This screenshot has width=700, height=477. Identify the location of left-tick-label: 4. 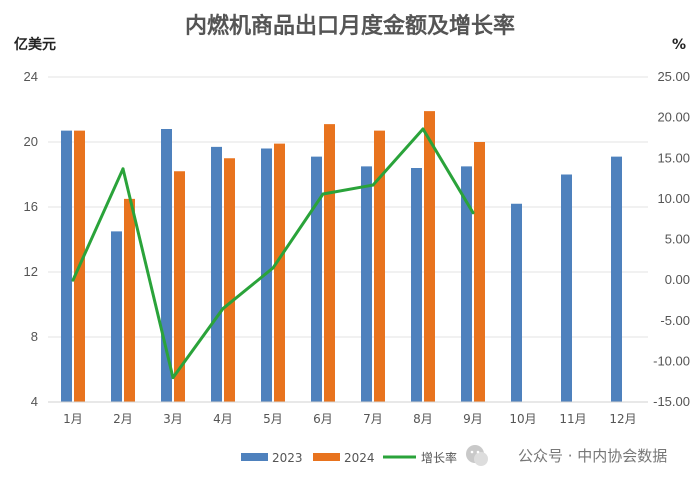
(34, 401).